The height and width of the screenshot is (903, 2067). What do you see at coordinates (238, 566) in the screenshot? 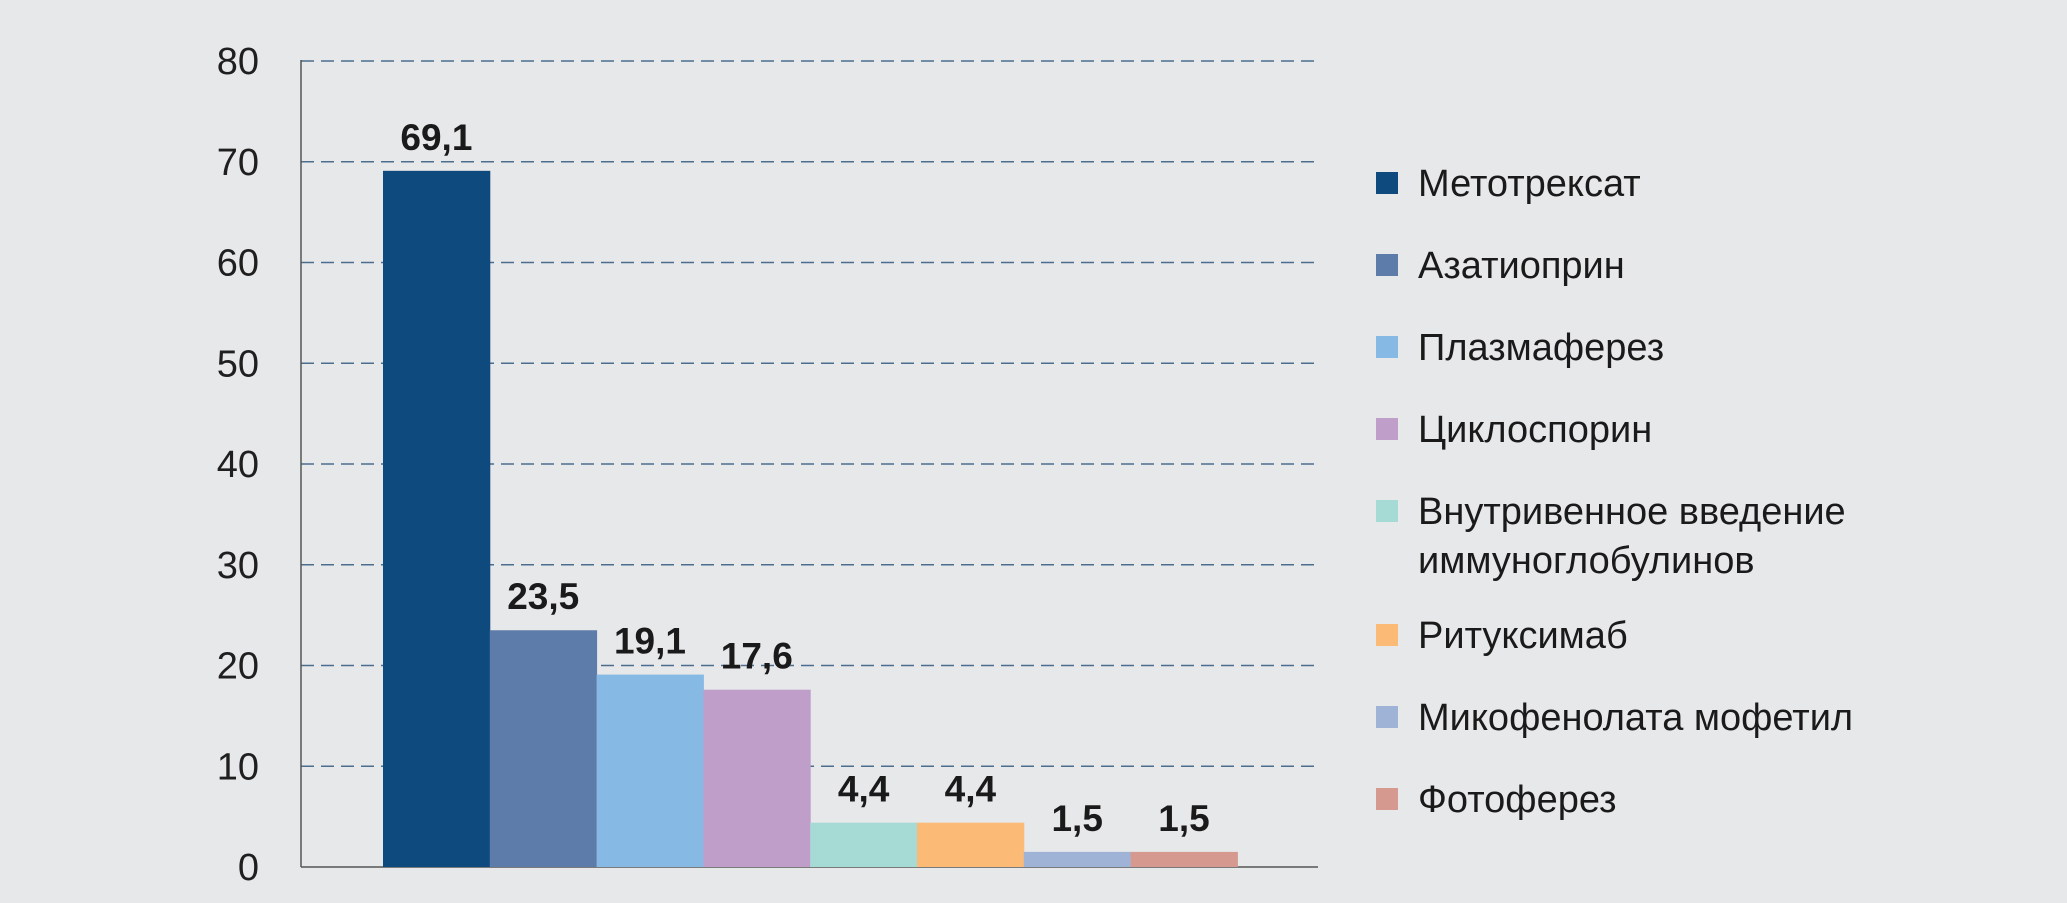
I see `y-tick-label: 30` at bounding box center [238, 566].